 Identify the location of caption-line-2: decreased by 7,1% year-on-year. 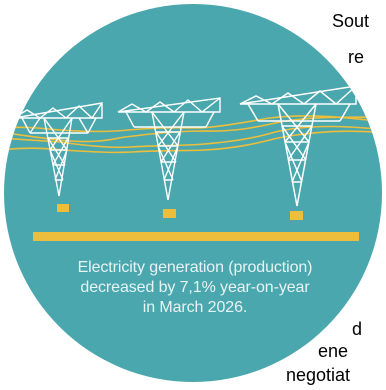
(195, 287).